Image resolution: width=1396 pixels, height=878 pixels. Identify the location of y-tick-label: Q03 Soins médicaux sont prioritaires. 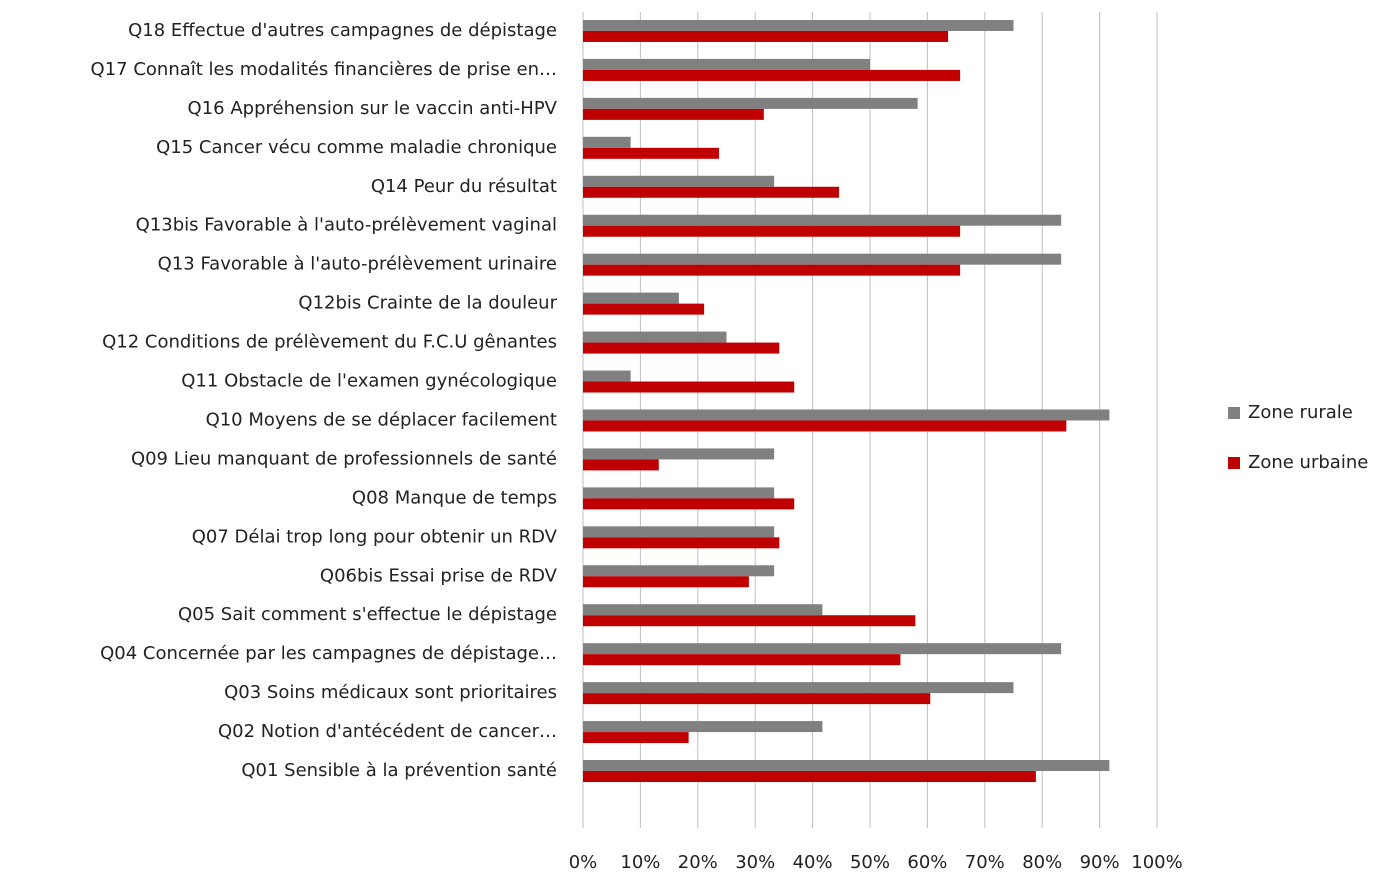
(390, 692).